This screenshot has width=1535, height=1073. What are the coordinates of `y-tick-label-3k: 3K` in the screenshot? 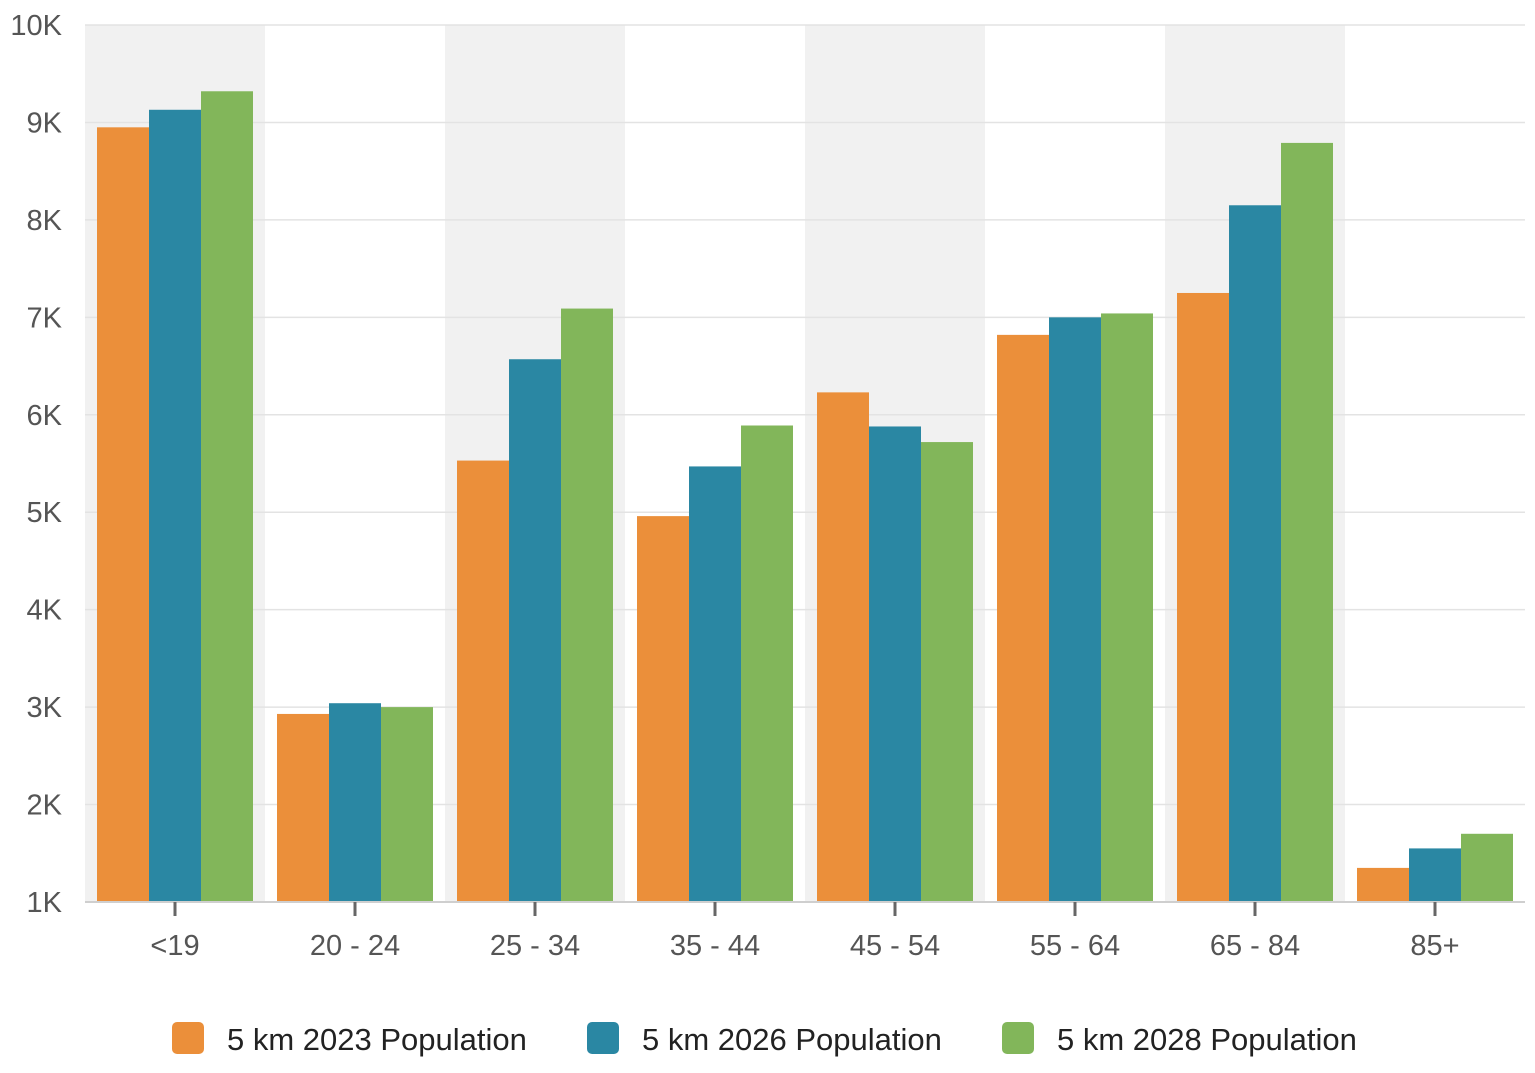 It's located at (45, 708).